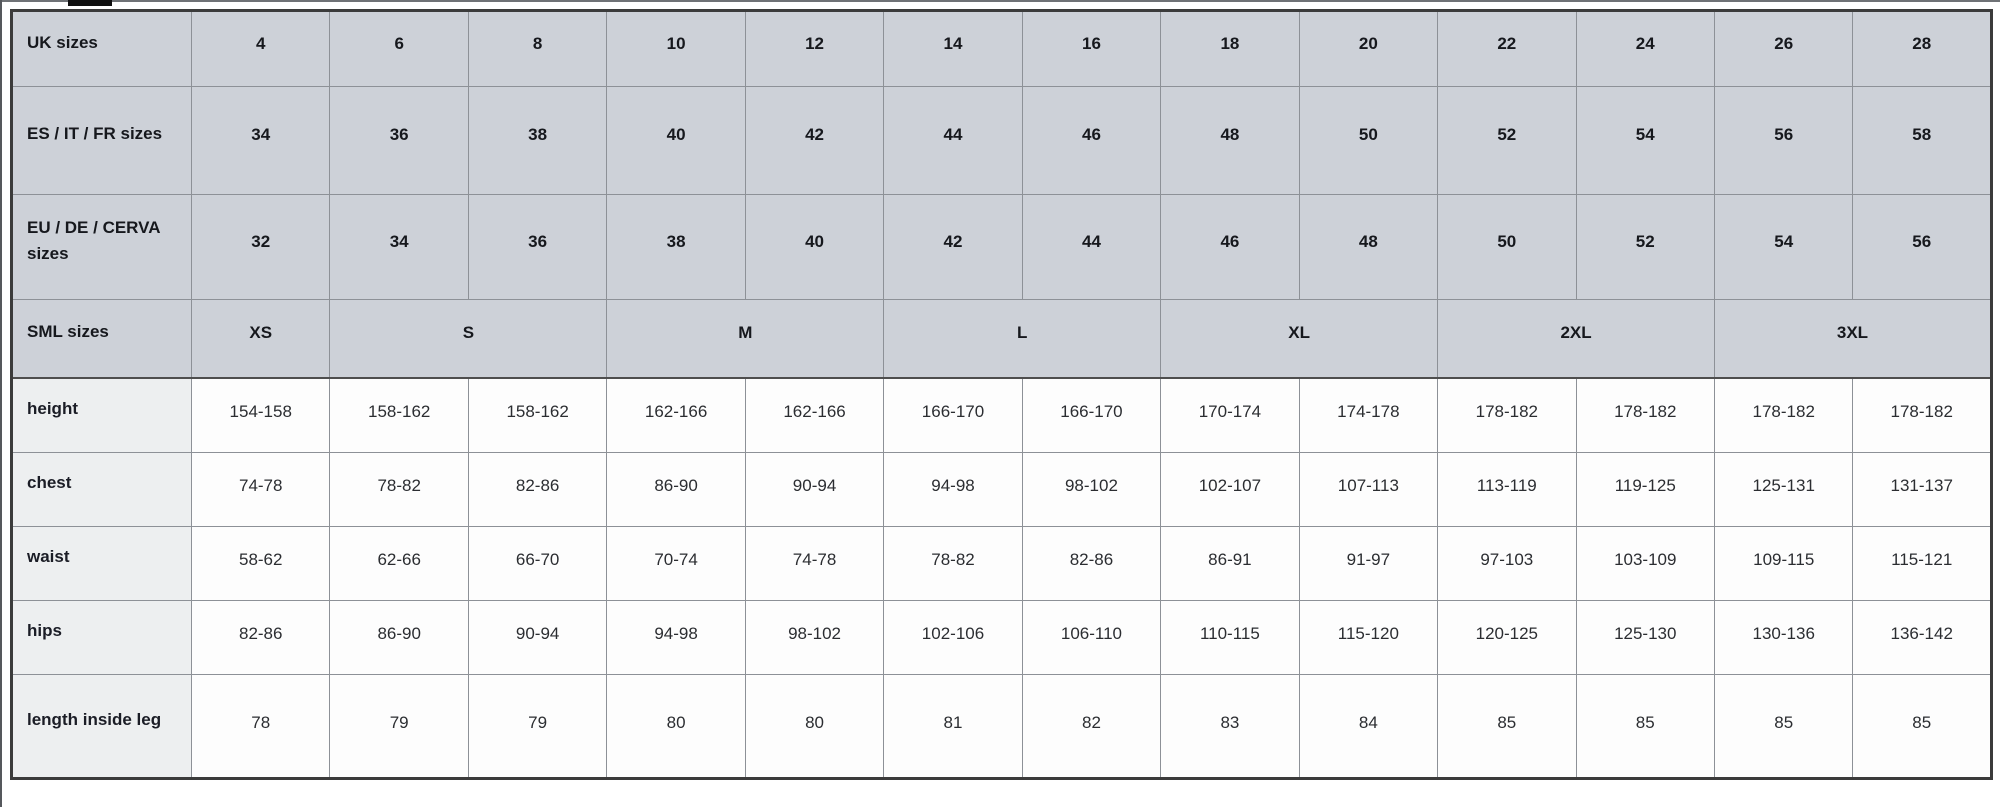 The height and width of the screenshot is (807, 2000). What do you see at coordinates (101, 415) in the screenshot?
I see `row-label-cell: height` at bounding box center [101, 415].